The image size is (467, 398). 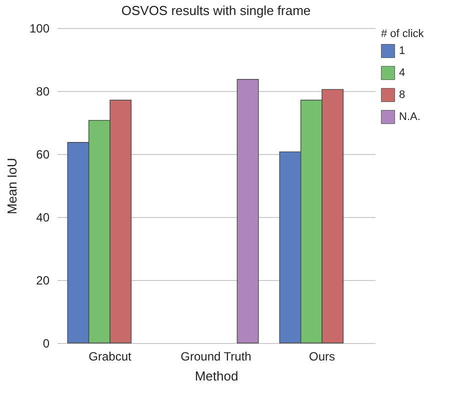 What do you see at coordinates (12, 186) in the screenshot?
I see `y-axis-title: Mean IoU` at bounding box center [12, 186].